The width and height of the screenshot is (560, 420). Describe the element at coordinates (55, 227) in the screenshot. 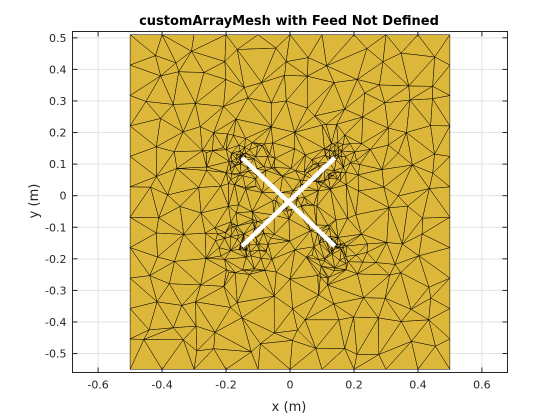

I see `y-tick-label: -0.1` at that location.